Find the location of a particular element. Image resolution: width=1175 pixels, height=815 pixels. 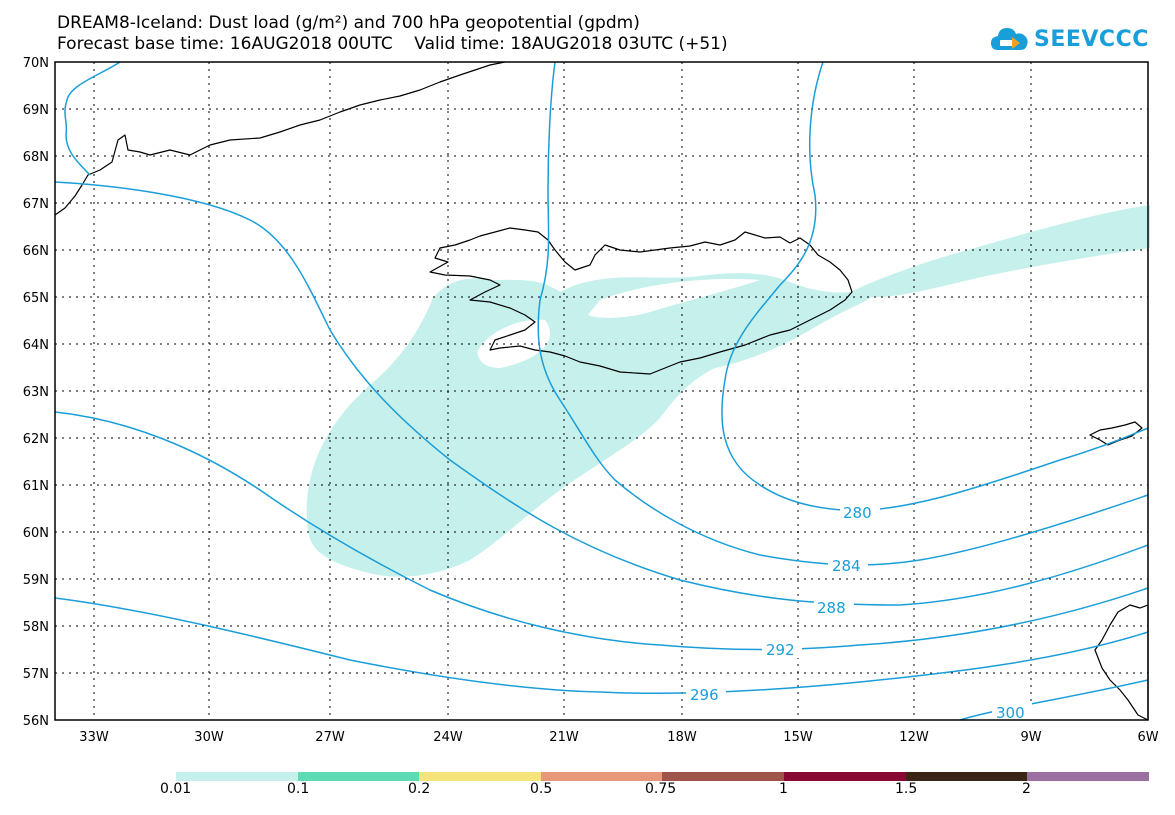

faroe-islands-coast is located at coordinates (1116, 433).